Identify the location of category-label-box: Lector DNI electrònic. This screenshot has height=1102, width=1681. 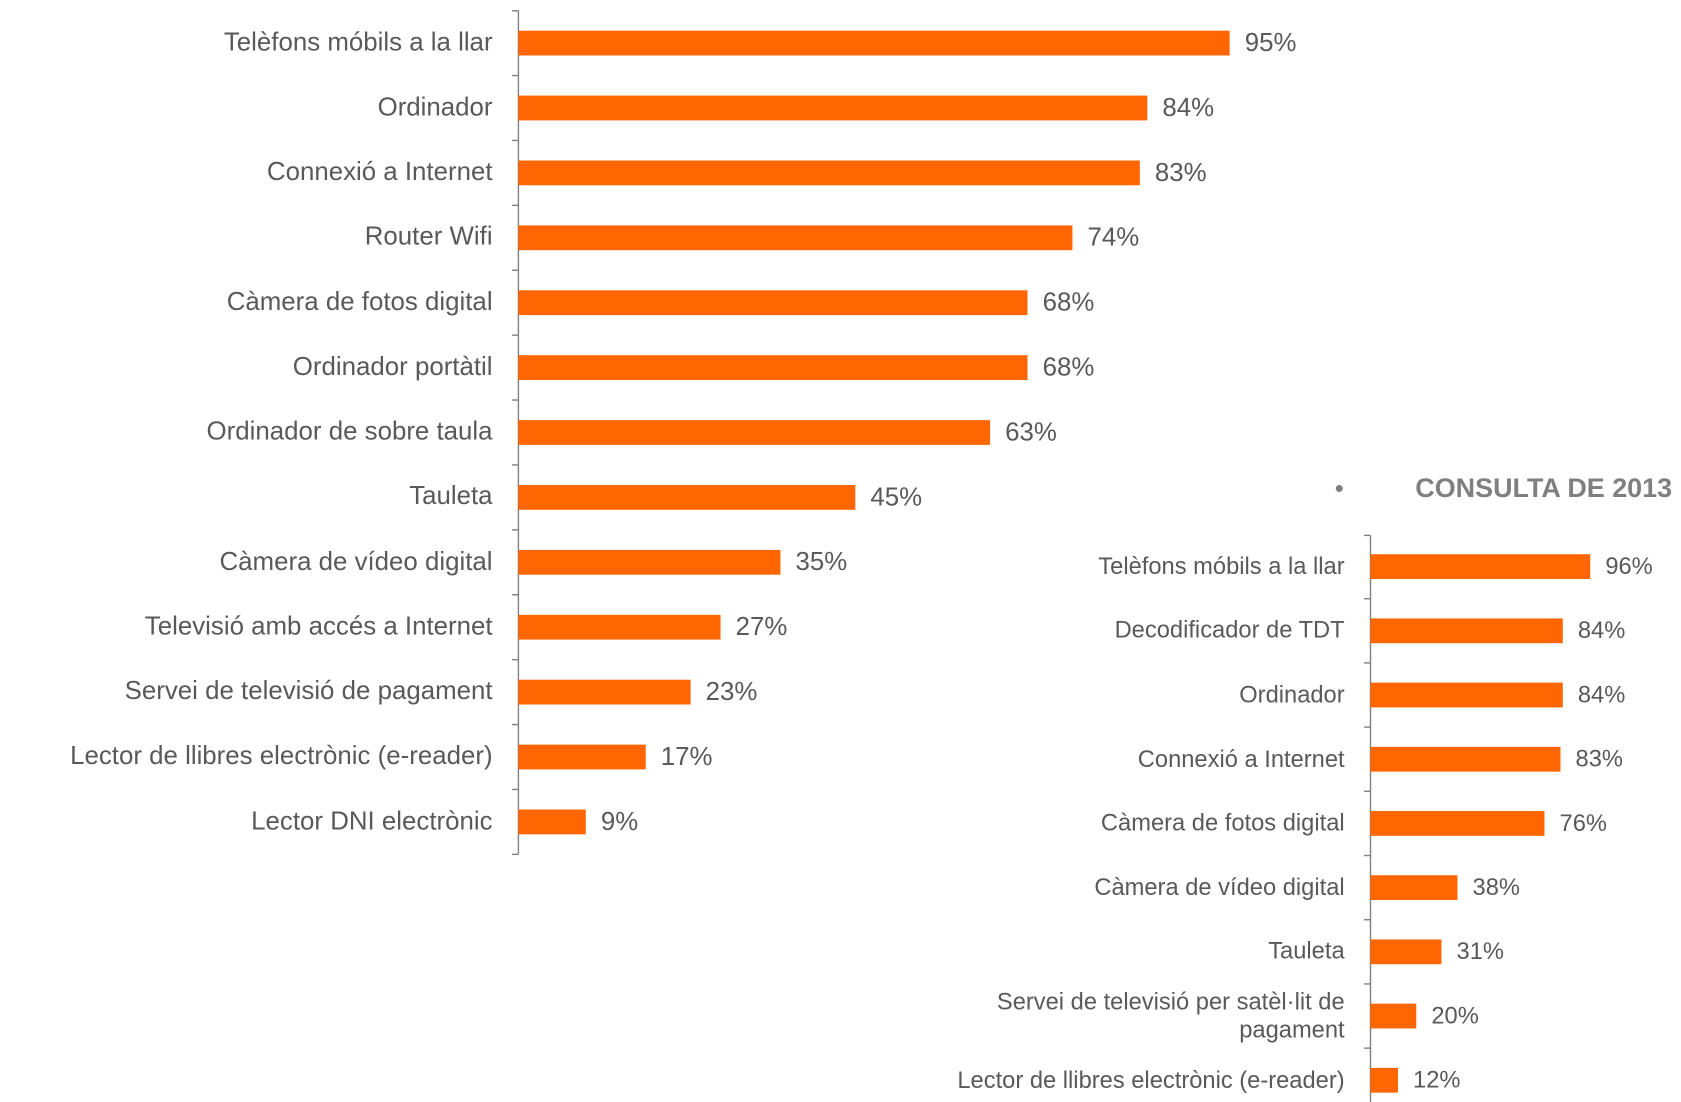
(372, 821).